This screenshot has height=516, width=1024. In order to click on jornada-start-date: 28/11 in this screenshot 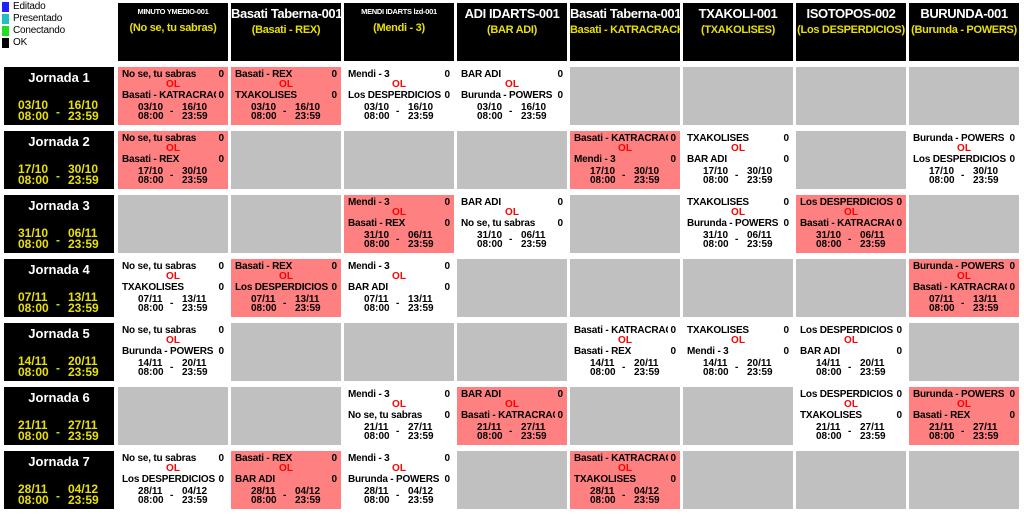, I will do `click(33, 489)`.